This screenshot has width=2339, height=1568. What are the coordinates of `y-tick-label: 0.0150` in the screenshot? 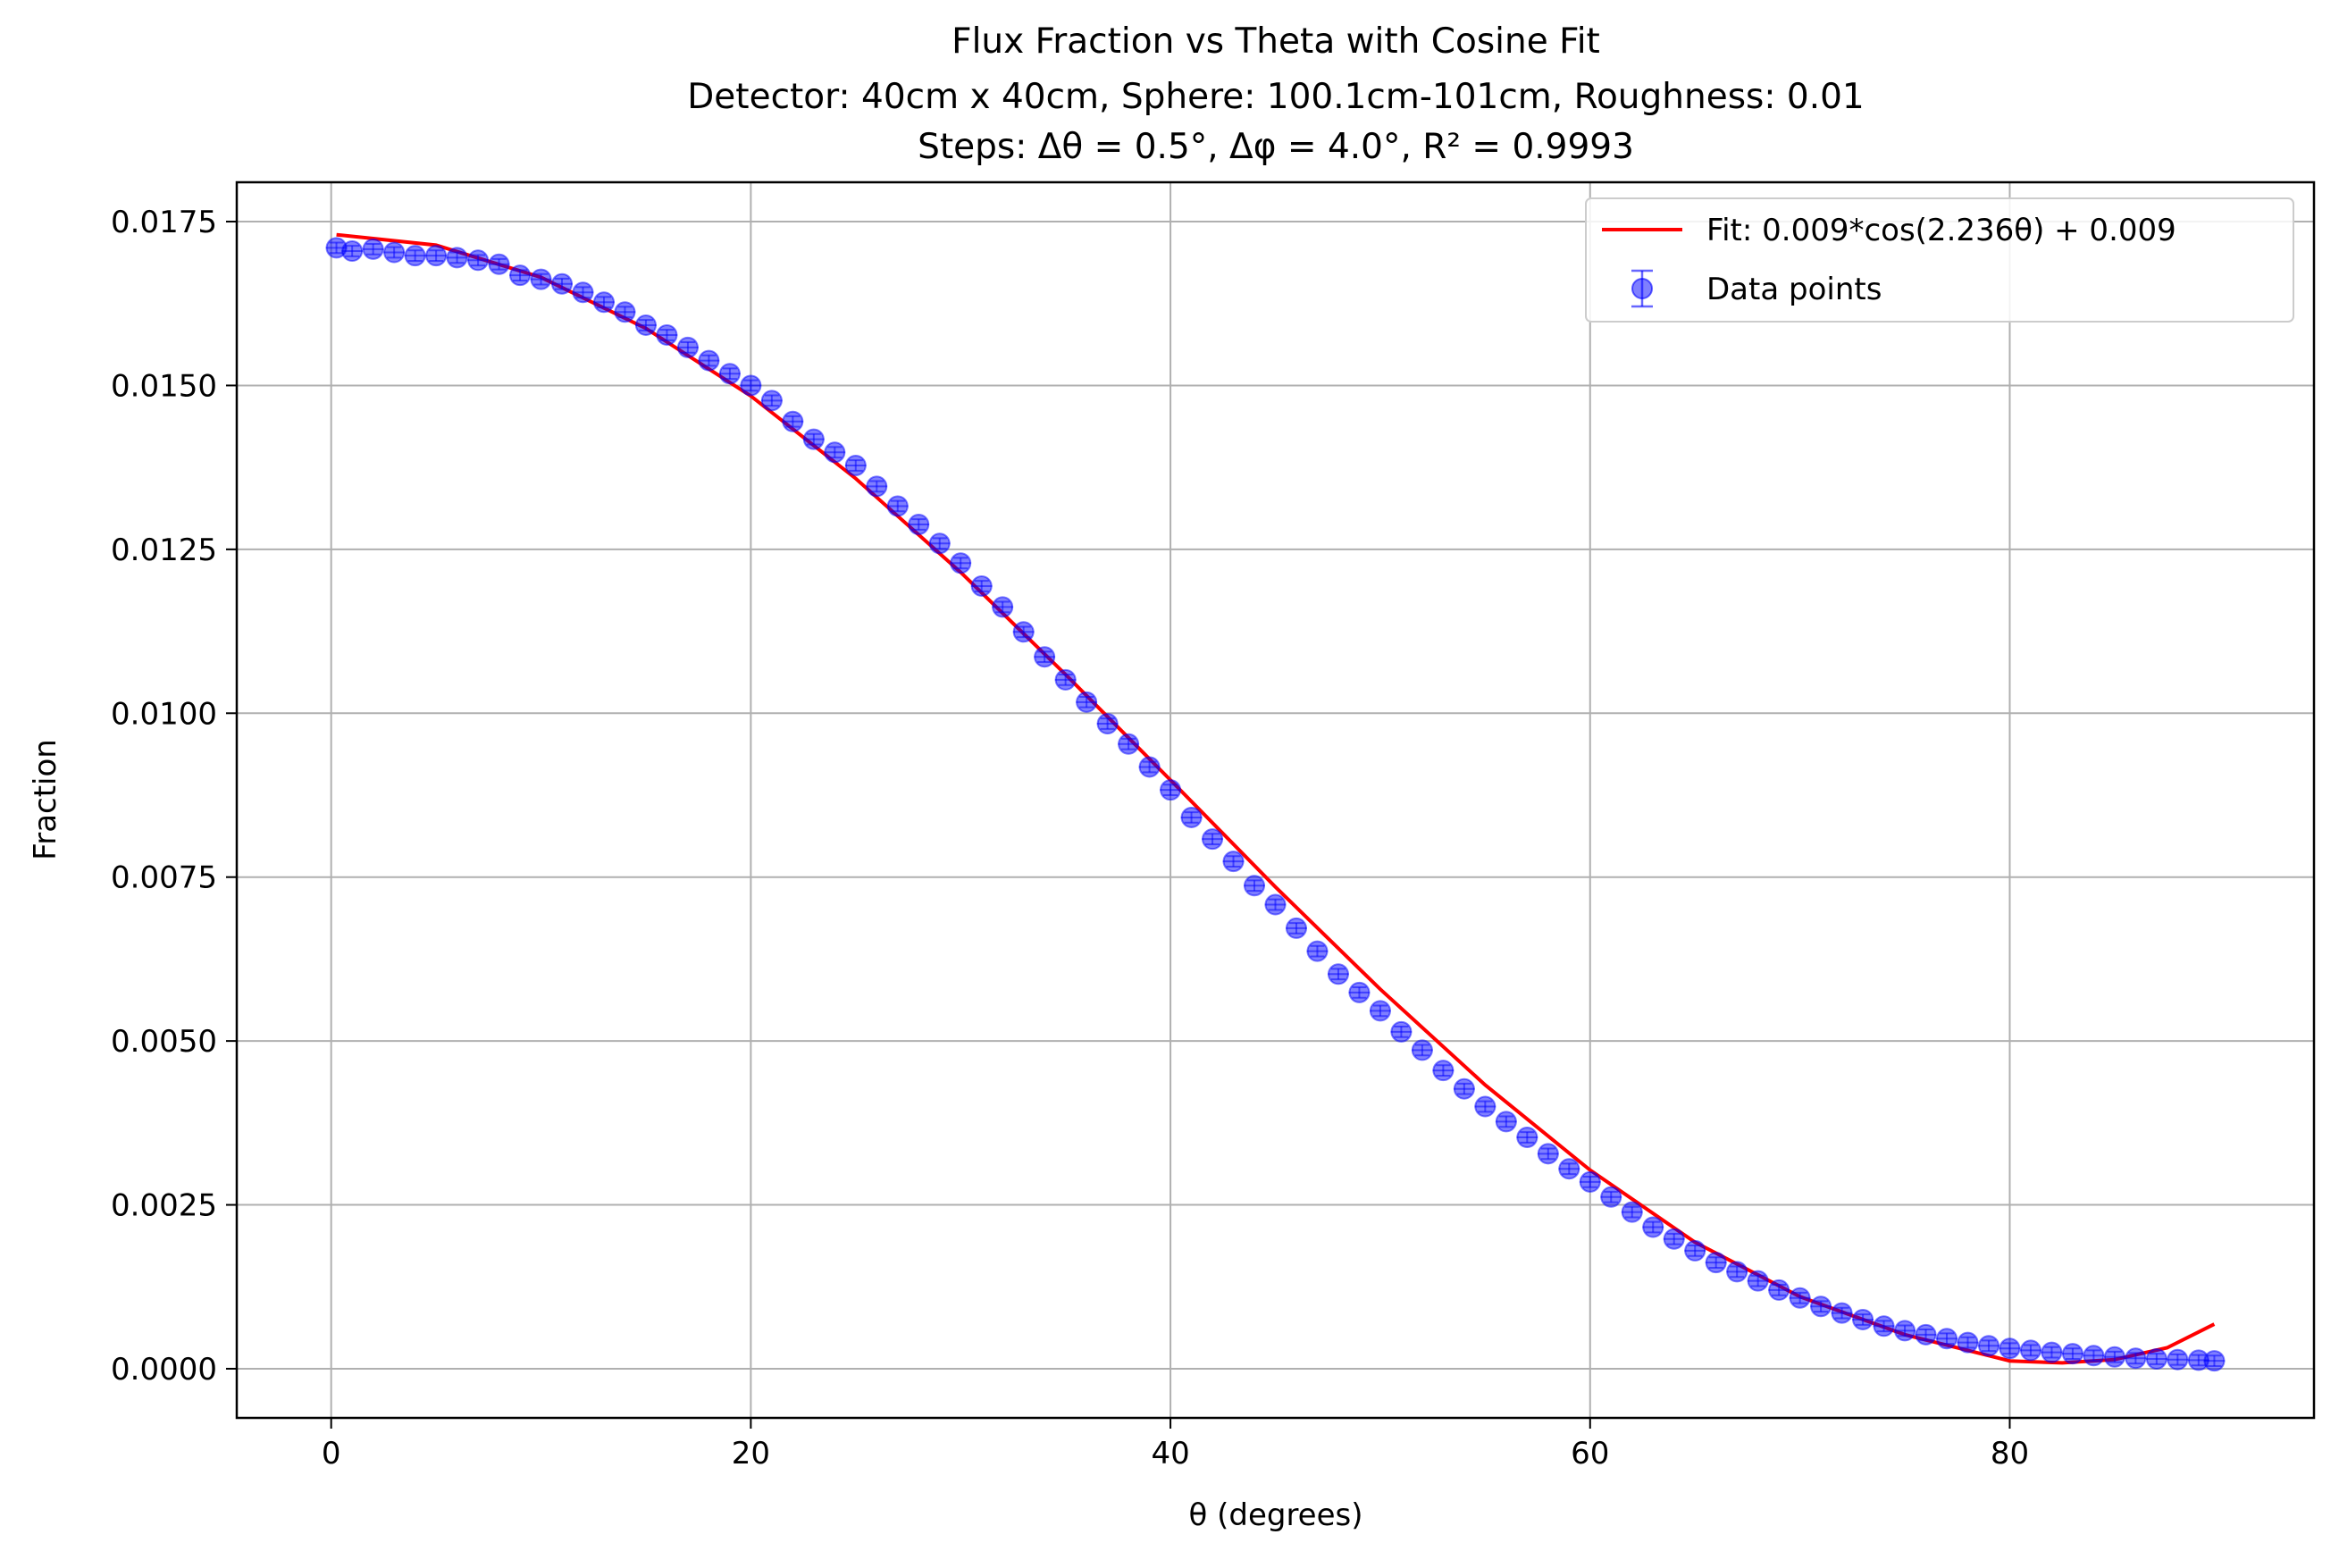 It's located at (164, 386).